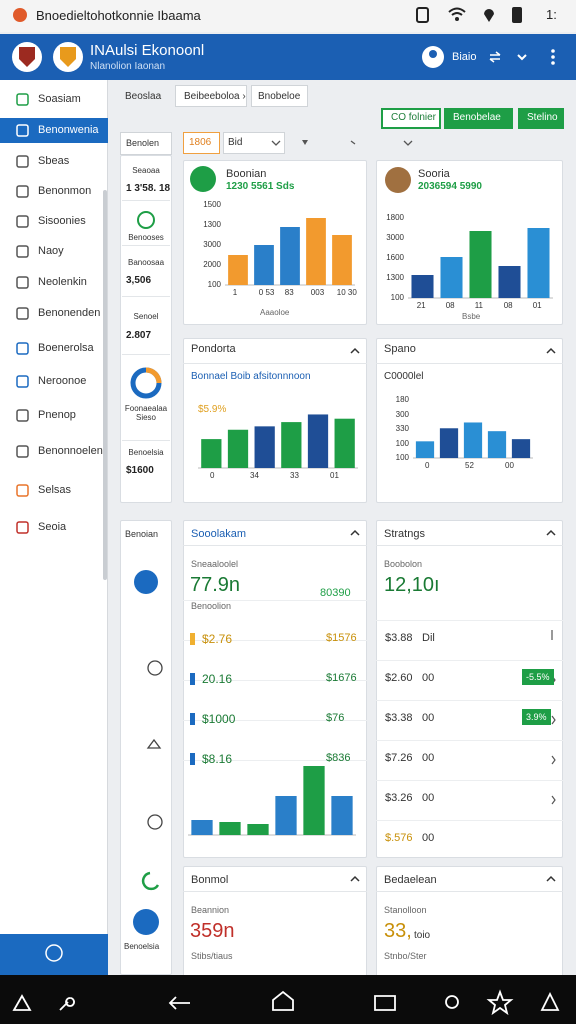  What do you see at coordinates (341, 678) in the screenshot?
I see `row-value: $1676` at bounding box center [341, 678].